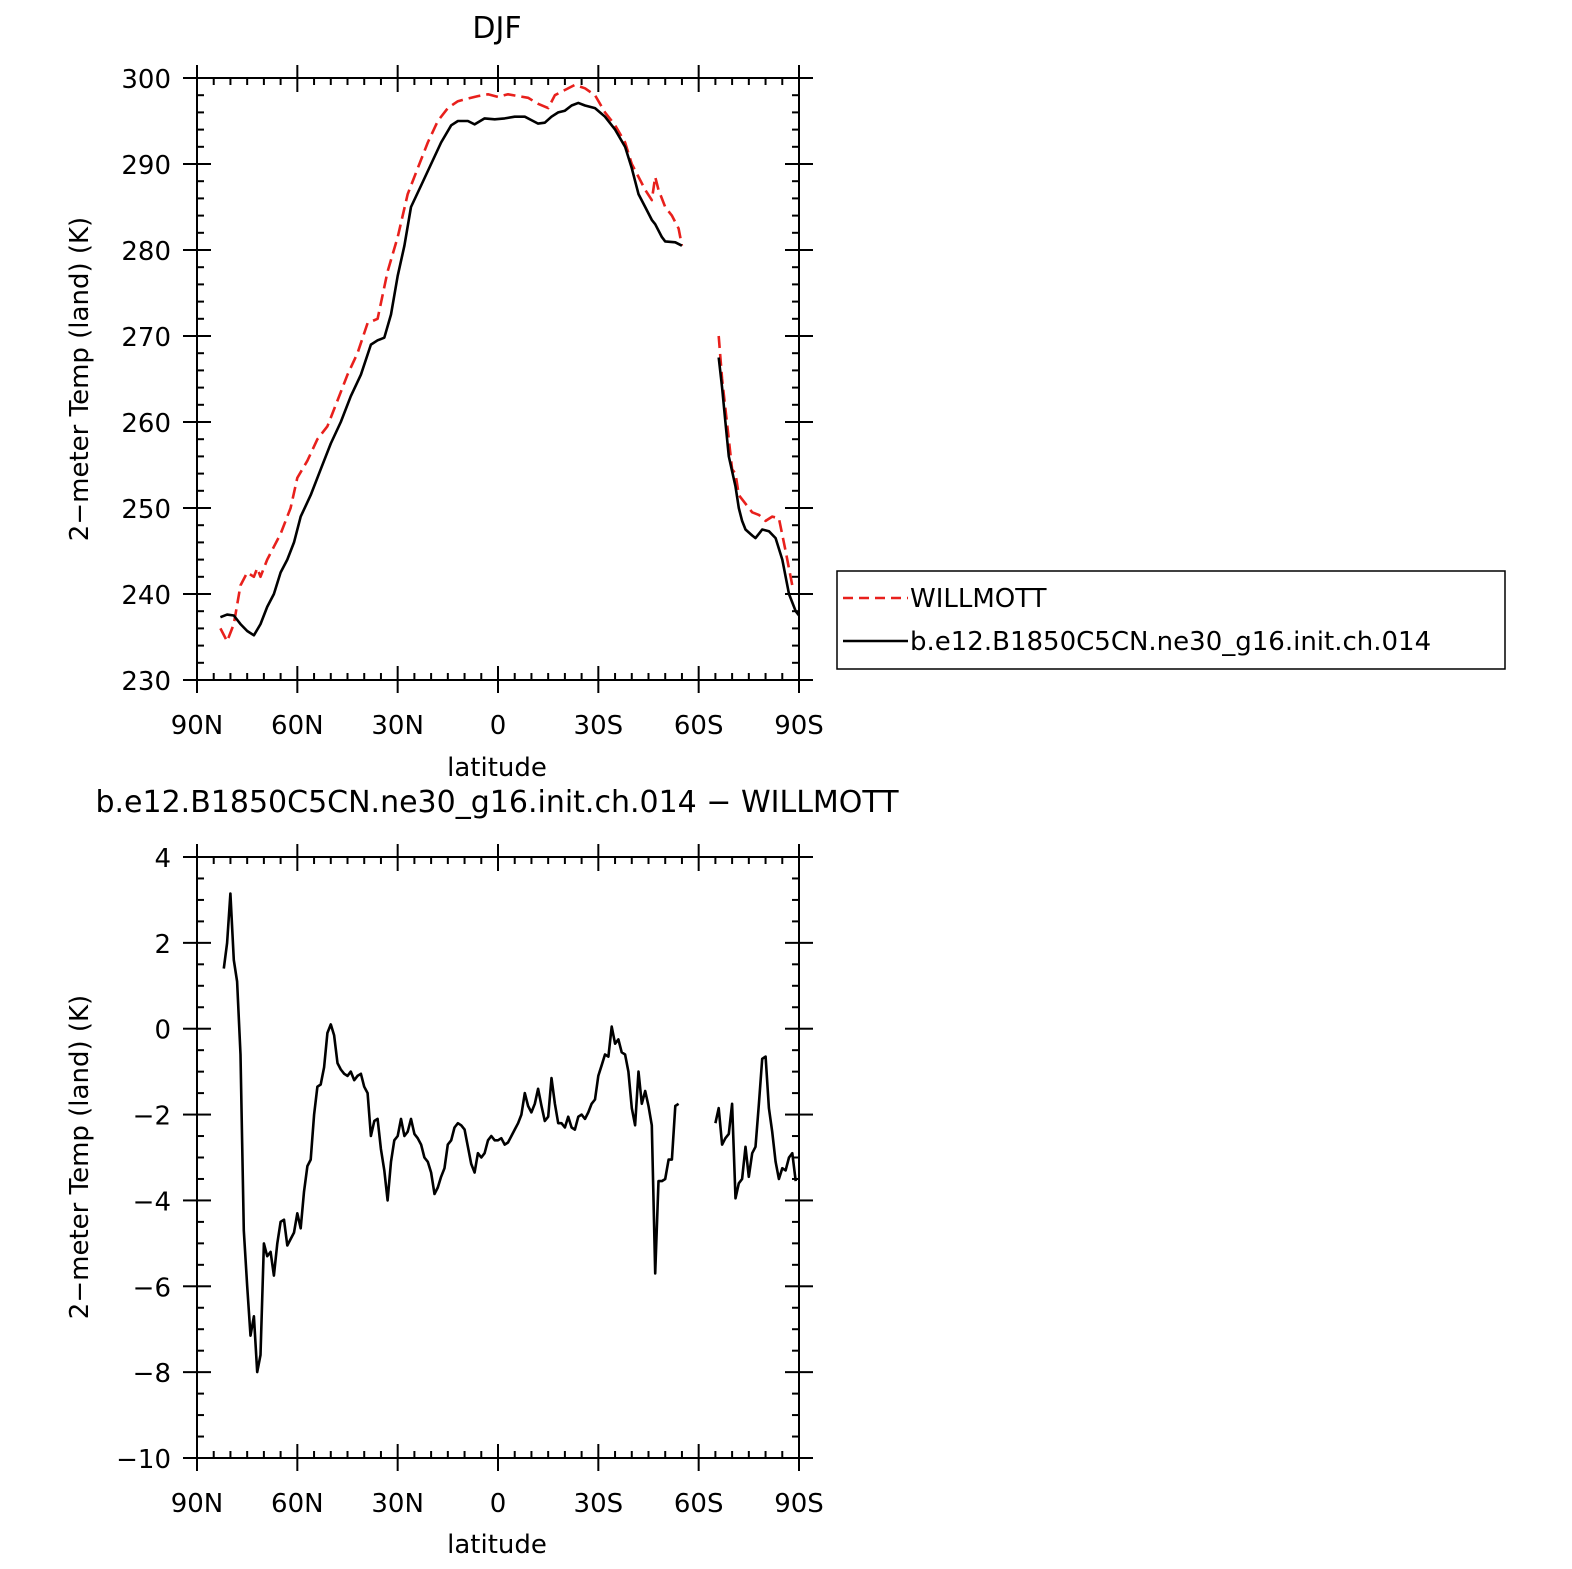  I want to click on top-x-tick-labels: 90N 60N 30N 0 30S 60S 90S, so click(497, 726).